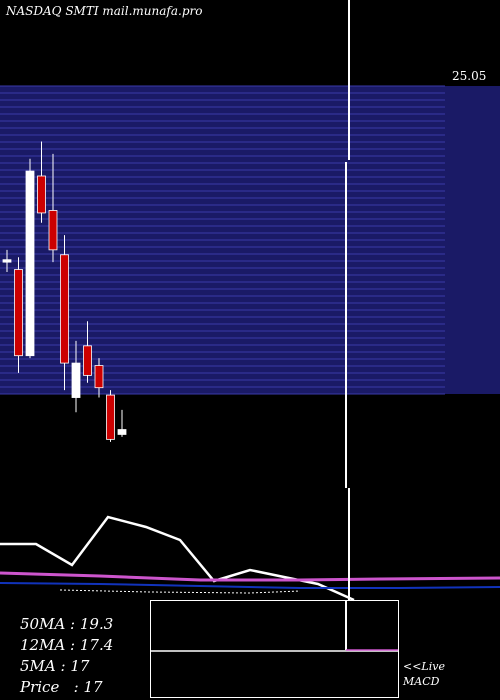  What do you see at coordinates (104, 11) in the screenshot?
I see `chart-title: NASDAQ SMTI mail.munafa.pro` at bounding box center [104, 11].